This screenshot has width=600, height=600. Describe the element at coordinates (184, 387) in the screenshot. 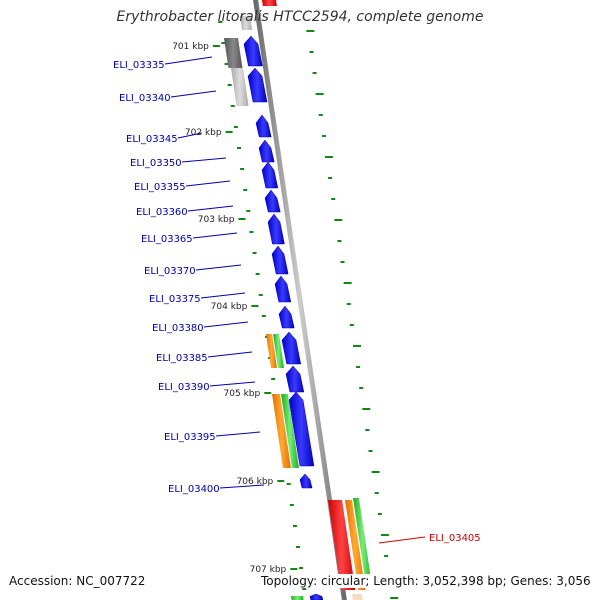

I see `gene-label: ELI_03390` at that location.